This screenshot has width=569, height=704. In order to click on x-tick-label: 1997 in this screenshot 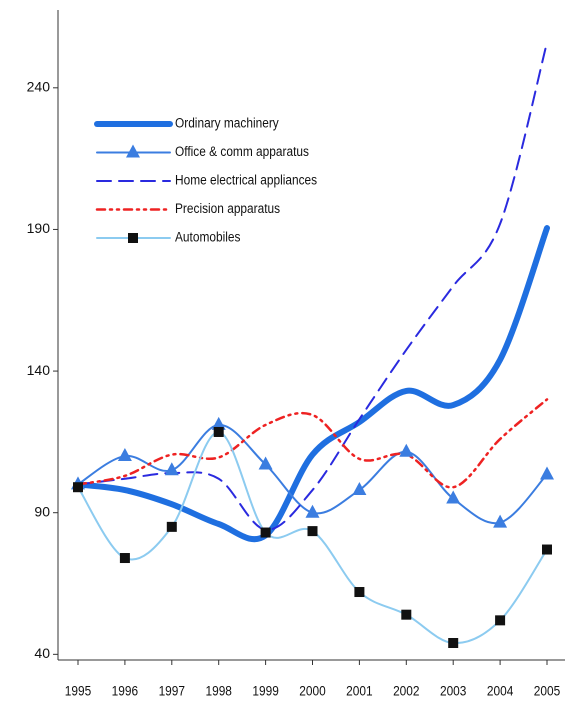, I will do `click(172, 691)`.